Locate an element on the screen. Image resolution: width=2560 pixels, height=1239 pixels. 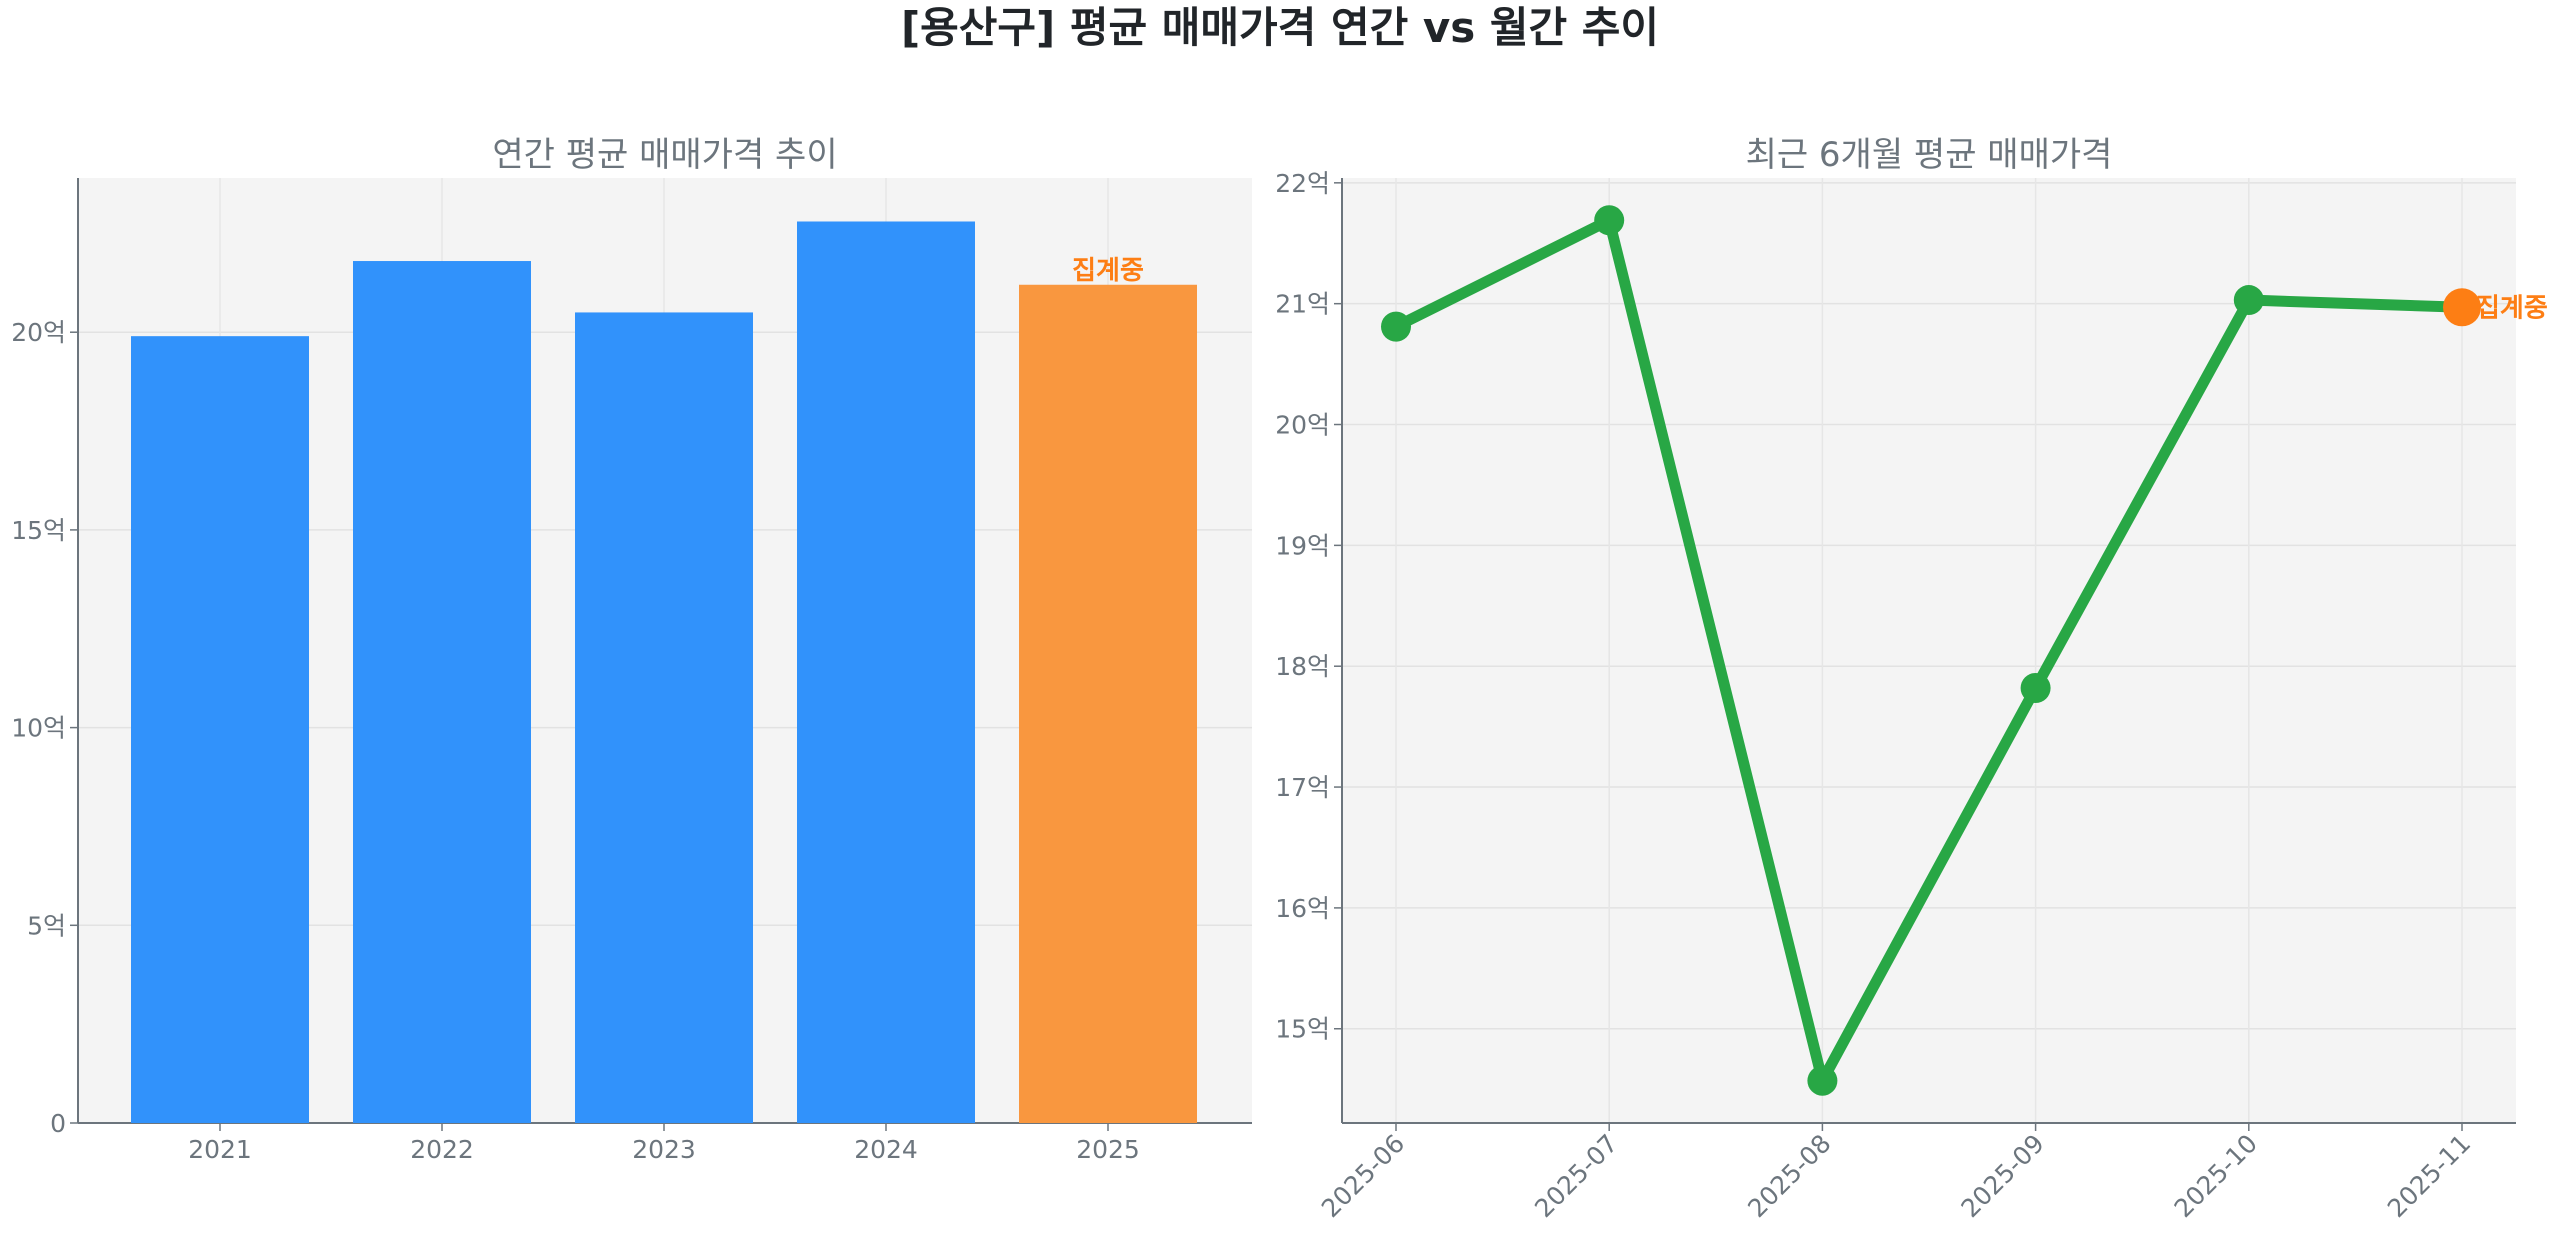
x-tick-label: 2025-08 is located at coordinates (1789, 1176).